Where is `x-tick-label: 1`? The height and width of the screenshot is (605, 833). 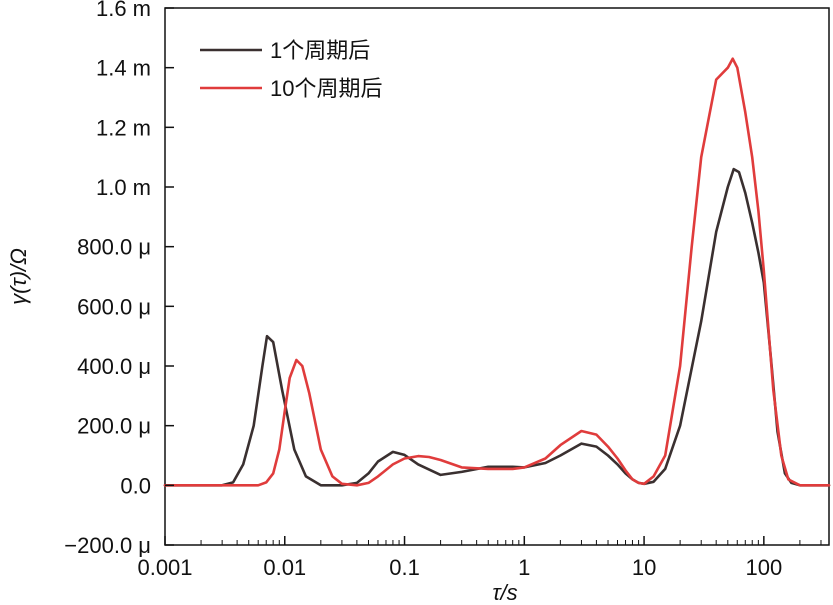 x-tick-label: 1 is located at coordinates (524, 567).